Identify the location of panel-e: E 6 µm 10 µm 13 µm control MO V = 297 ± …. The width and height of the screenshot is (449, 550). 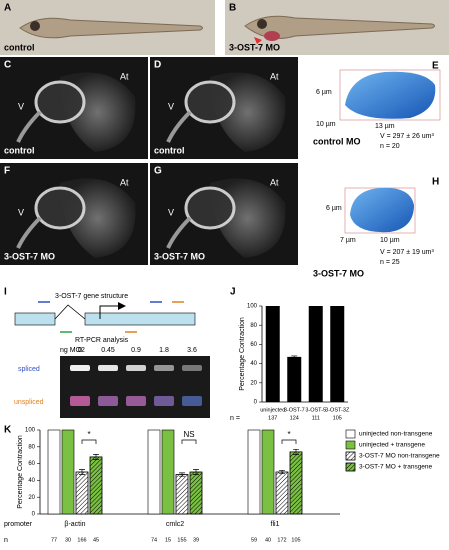
(377, 105).